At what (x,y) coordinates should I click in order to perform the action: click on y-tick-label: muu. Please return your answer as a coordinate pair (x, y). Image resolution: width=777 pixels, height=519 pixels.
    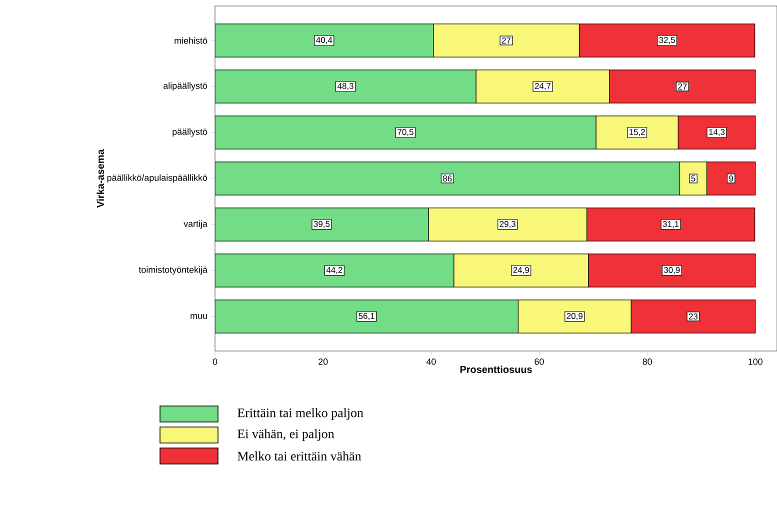
    Looking at the image, I should click on (198, 316).